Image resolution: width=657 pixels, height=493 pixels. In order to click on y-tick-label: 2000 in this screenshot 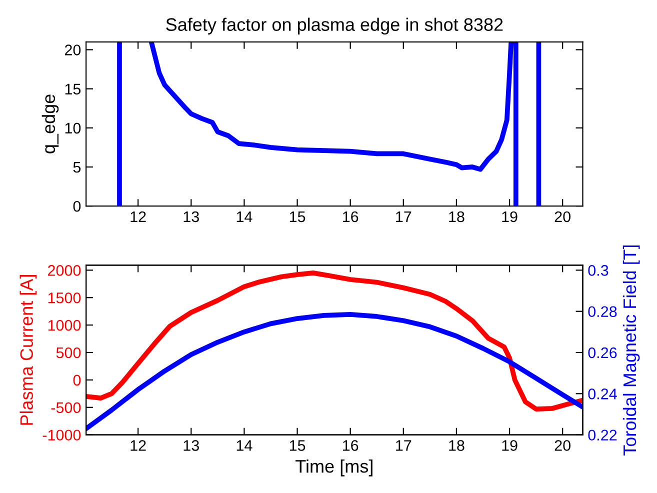, I will do `click(64, 270)`.